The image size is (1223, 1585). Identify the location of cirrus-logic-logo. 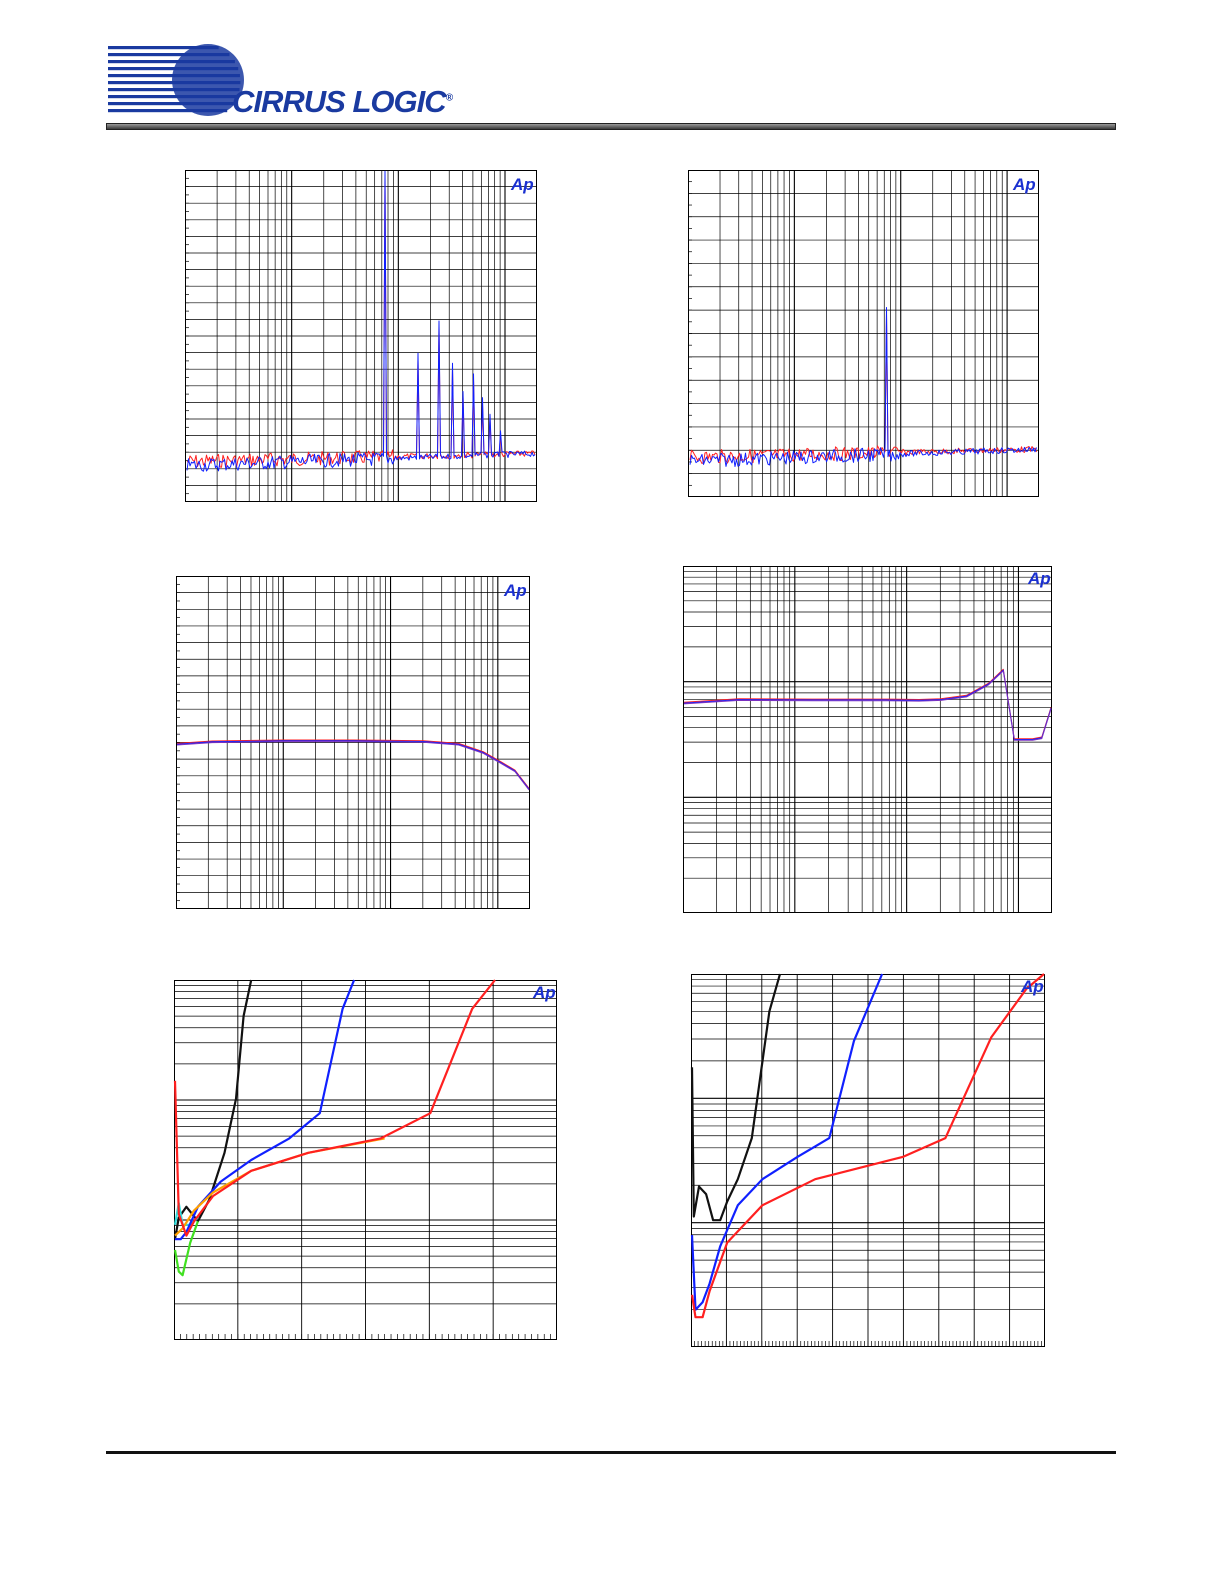
(176, 80).